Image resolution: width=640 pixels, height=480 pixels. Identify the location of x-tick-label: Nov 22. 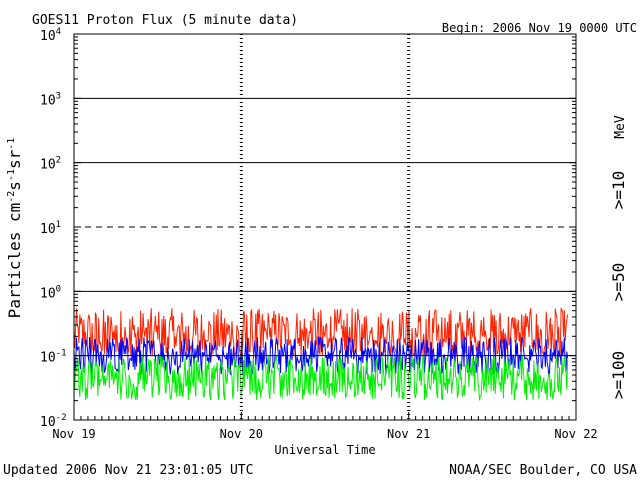
(575, 434).